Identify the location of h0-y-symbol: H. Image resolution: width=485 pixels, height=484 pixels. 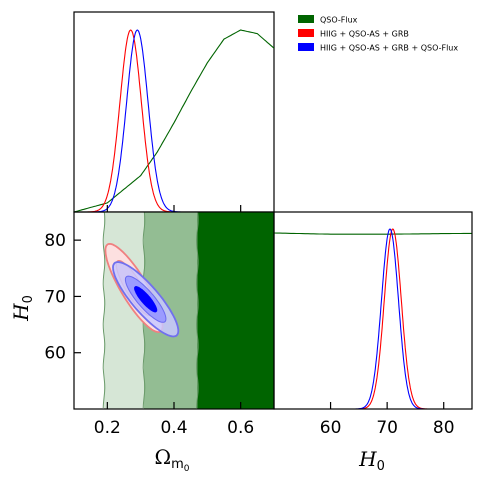
(21, 312).